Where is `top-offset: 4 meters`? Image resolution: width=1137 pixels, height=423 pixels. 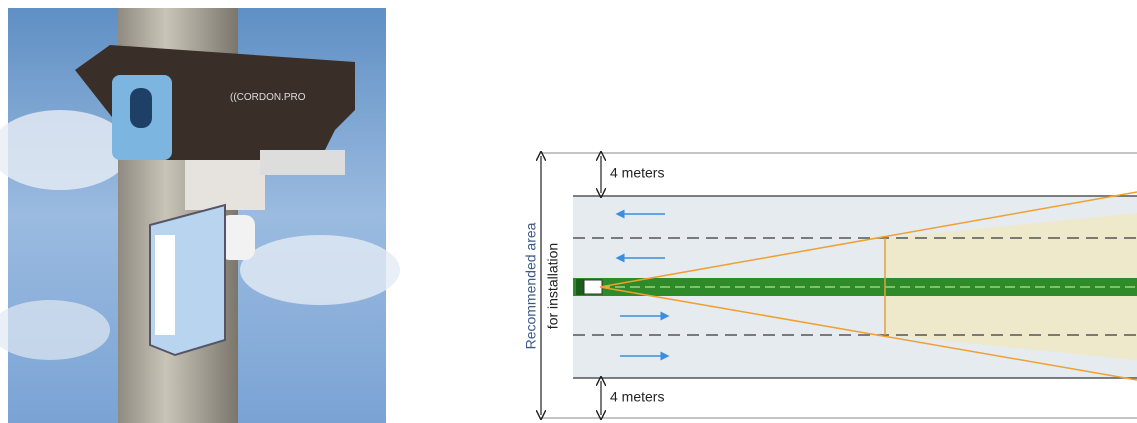 top-offset: 4 meters is located at coordinates (637, 173).